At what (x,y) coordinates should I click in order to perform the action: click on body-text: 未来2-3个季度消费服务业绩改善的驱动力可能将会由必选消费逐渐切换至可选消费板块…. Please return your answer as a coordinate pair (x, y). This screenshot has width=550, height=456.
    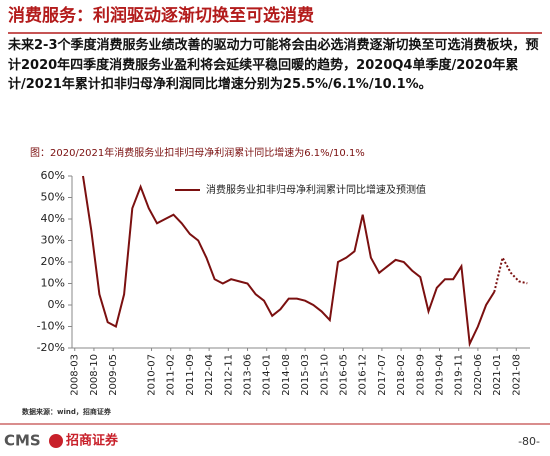
    Looking at the image, I should click on (273, 65).